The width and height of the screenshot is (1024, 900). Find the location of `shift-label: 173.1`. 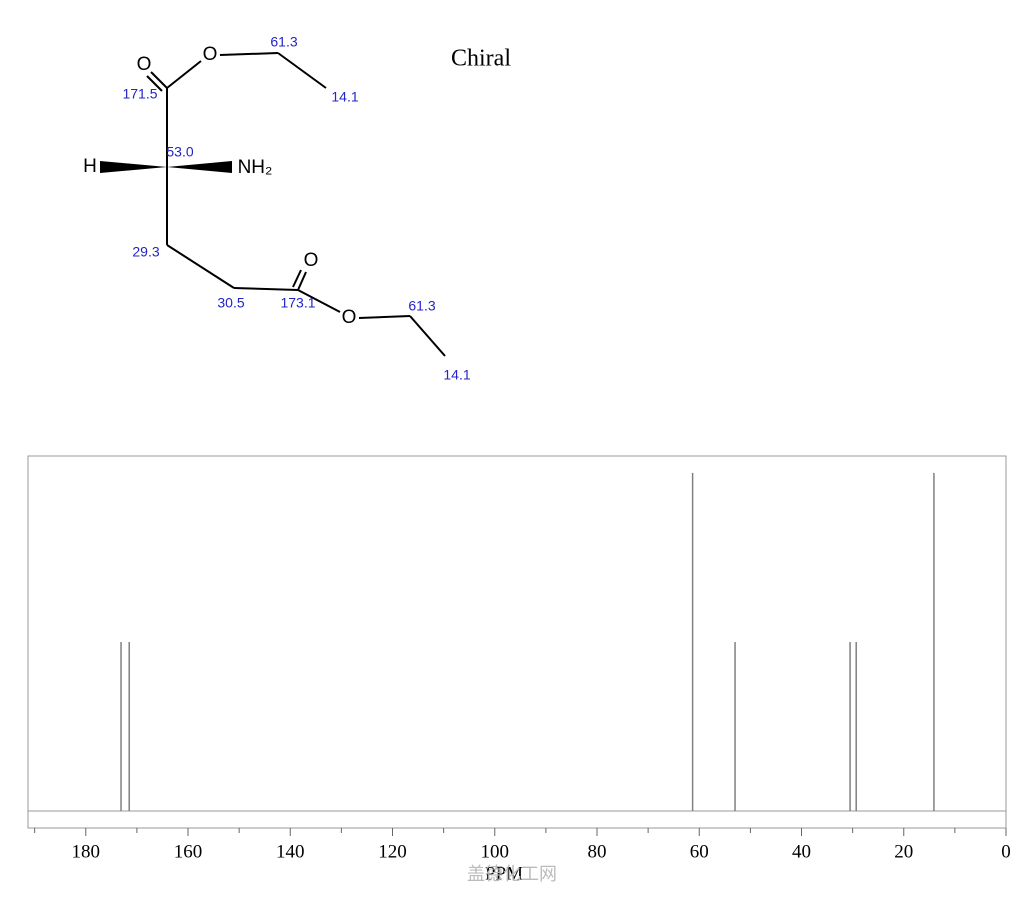

shift-label: 173.1 is located at coordinates (297, 303).